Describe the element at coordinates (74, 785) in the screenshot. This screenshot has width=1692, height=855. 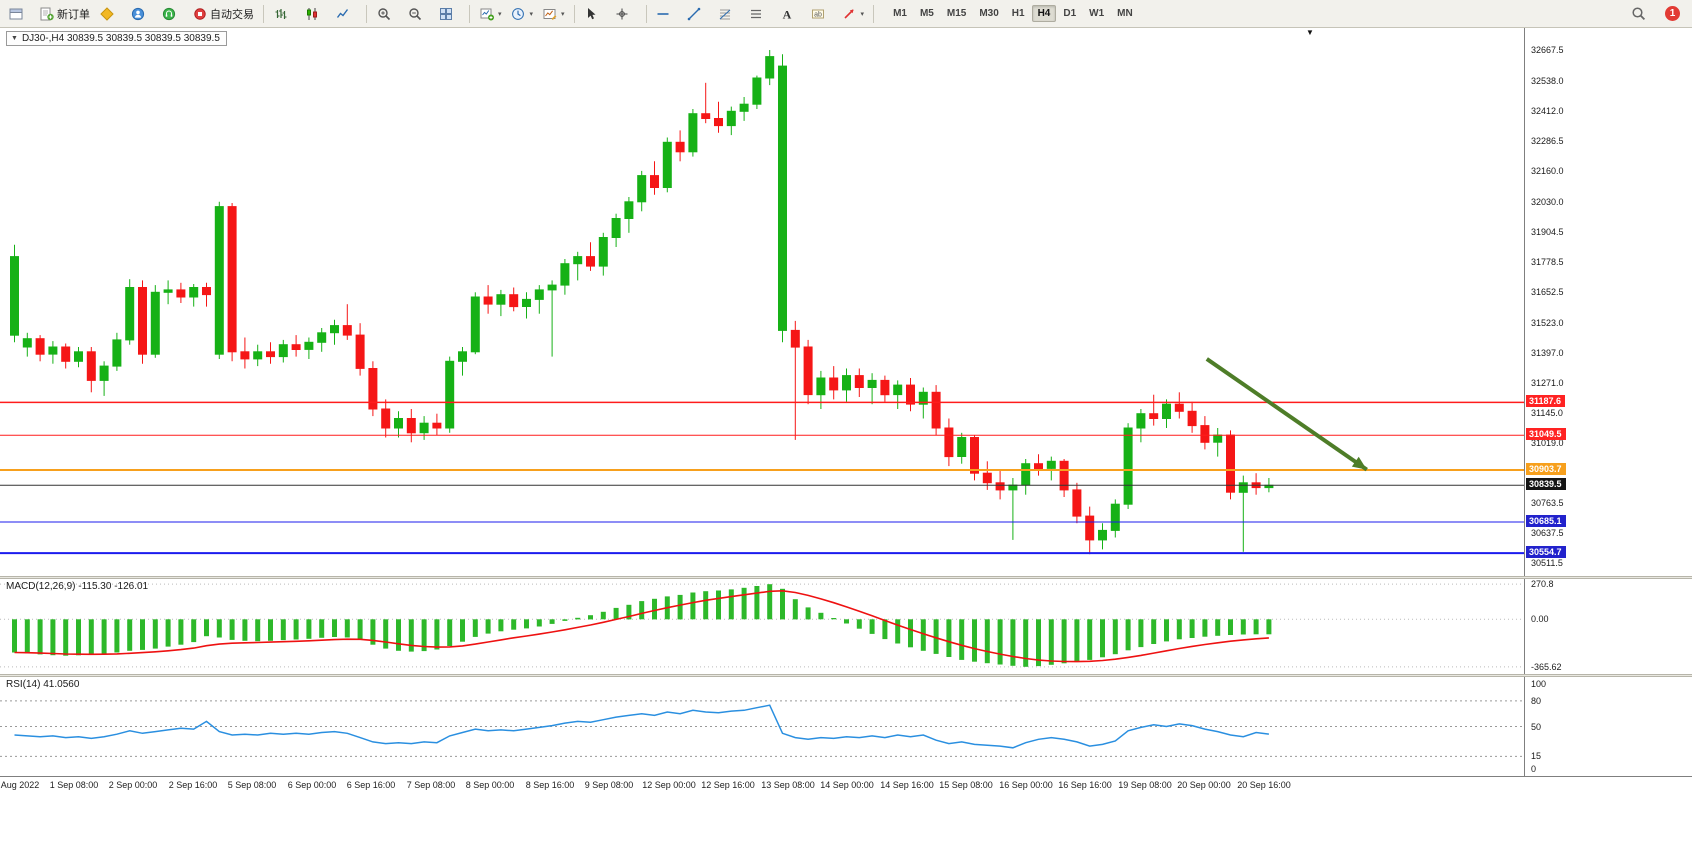
I see `time-axis-label: 1 Sep 08:00` at that location.